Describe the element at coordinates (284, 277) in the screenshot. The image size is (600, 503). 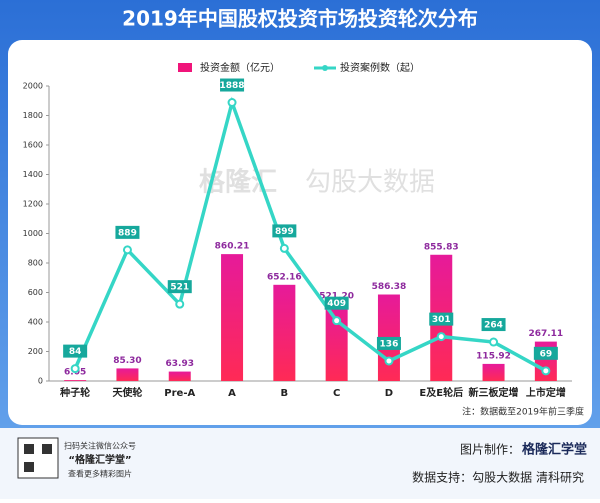
I see `bar-value-label: 652.16` at that location.